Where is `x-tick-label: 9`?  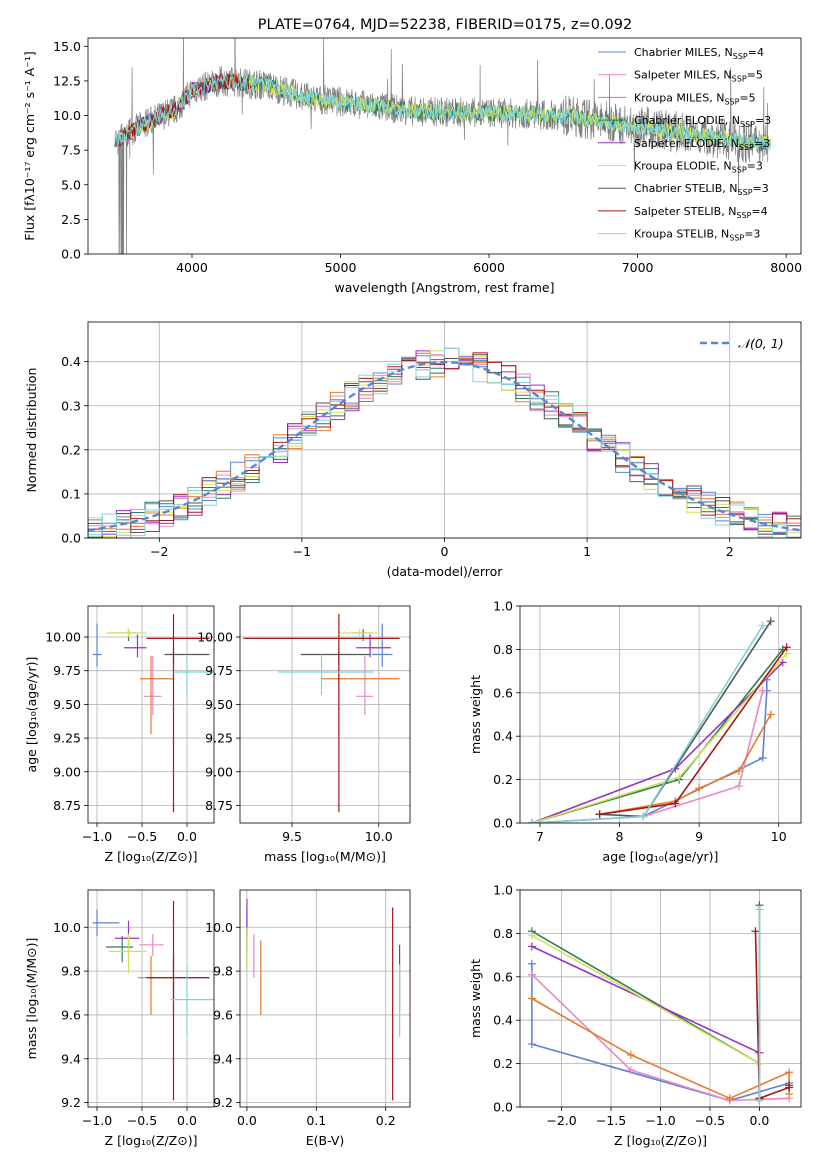 x-tick-label: 9 is located at coordinates (699, 836).